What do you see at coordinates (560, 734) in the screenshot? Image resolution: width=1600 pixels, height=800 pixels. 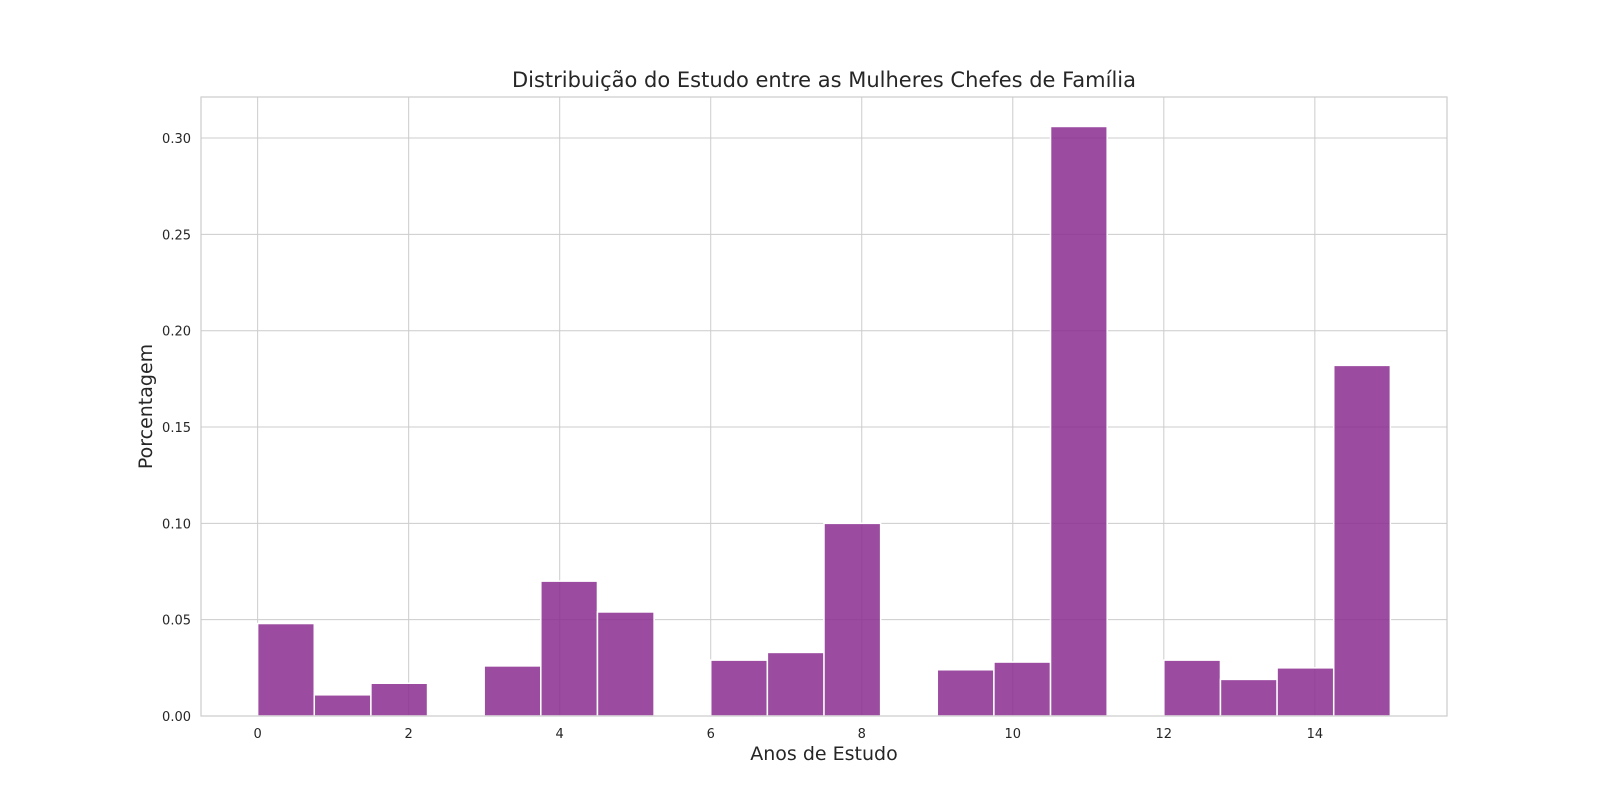 I see `x-tick-label: 4` at bounding box center [560, 734].